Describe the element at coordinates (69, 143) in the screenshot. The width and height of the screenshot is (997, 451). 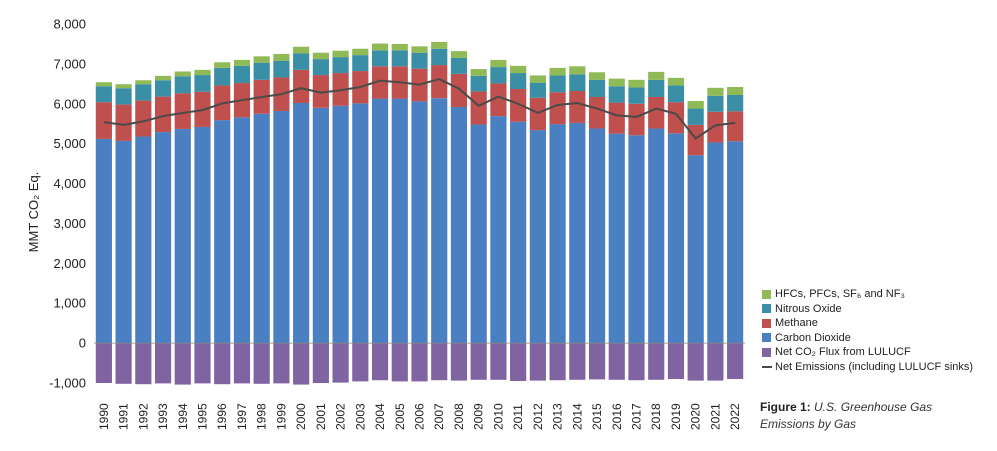
I see `y-tick-label: 5,000` at that location.